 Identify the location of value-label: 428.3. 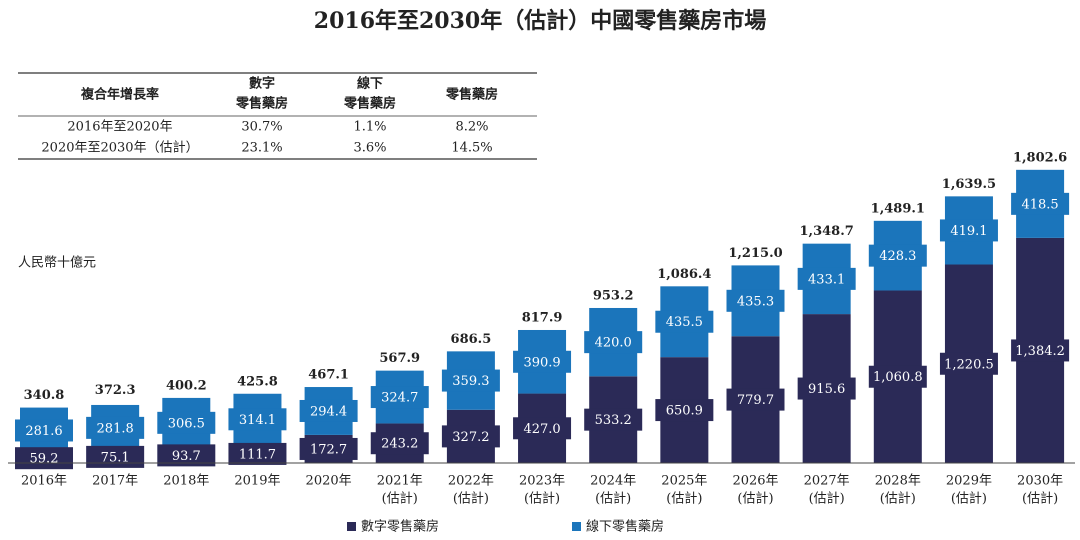
(897, 256).